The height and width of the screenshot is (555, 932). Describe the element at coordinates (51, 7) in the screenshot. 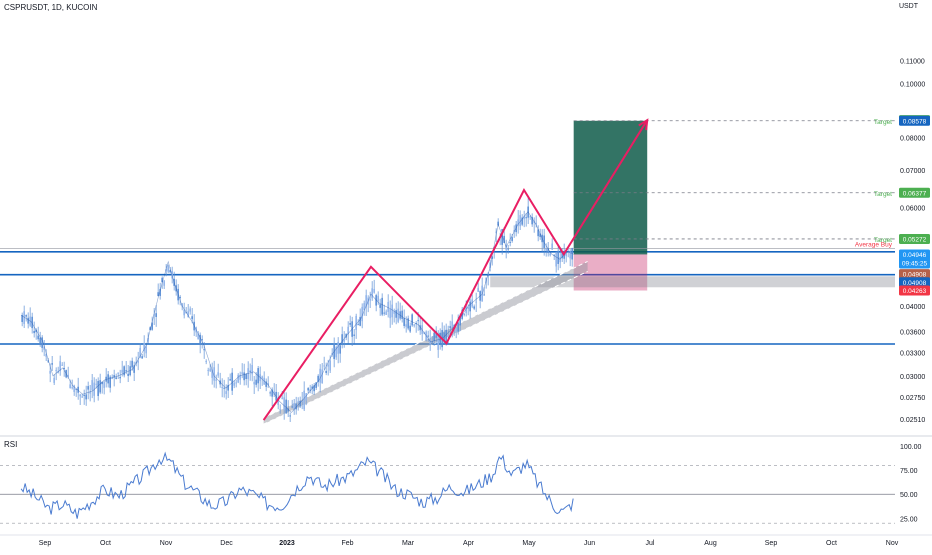

I see `symbol-title: CSPRUSDT, 1D, KUCOIN` at that location.